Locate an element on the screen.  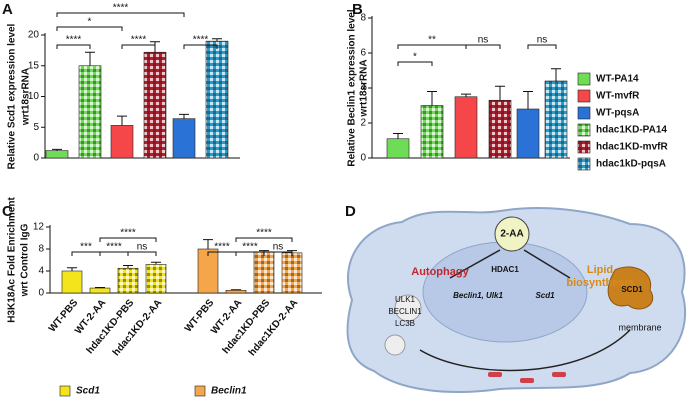
scd-blob is located at coordinates (630, 288).